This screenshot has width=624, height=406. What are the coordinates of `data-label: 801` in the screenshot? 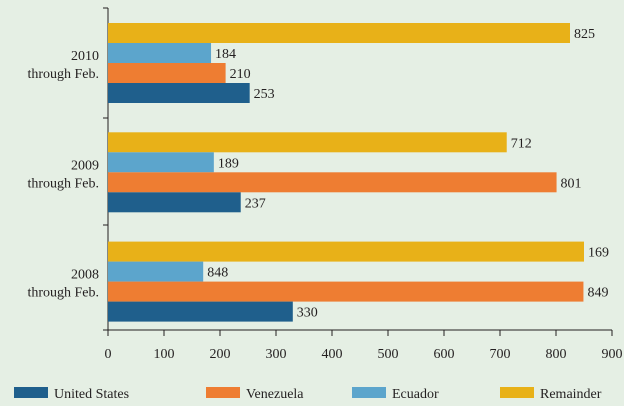 It's located at (571, 183).